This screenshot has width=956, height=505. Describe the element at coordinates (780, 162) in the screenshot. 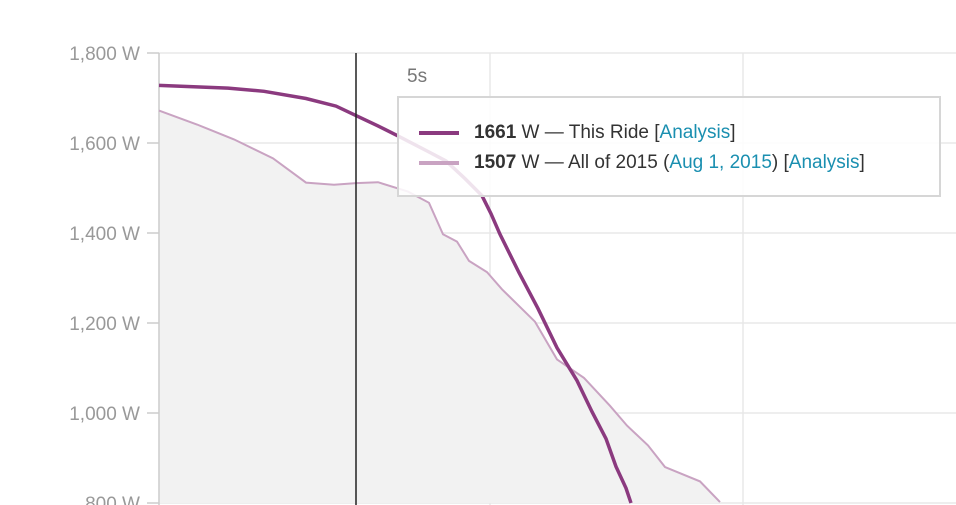

I see `all-of-2015-mid: ) [` at that location.